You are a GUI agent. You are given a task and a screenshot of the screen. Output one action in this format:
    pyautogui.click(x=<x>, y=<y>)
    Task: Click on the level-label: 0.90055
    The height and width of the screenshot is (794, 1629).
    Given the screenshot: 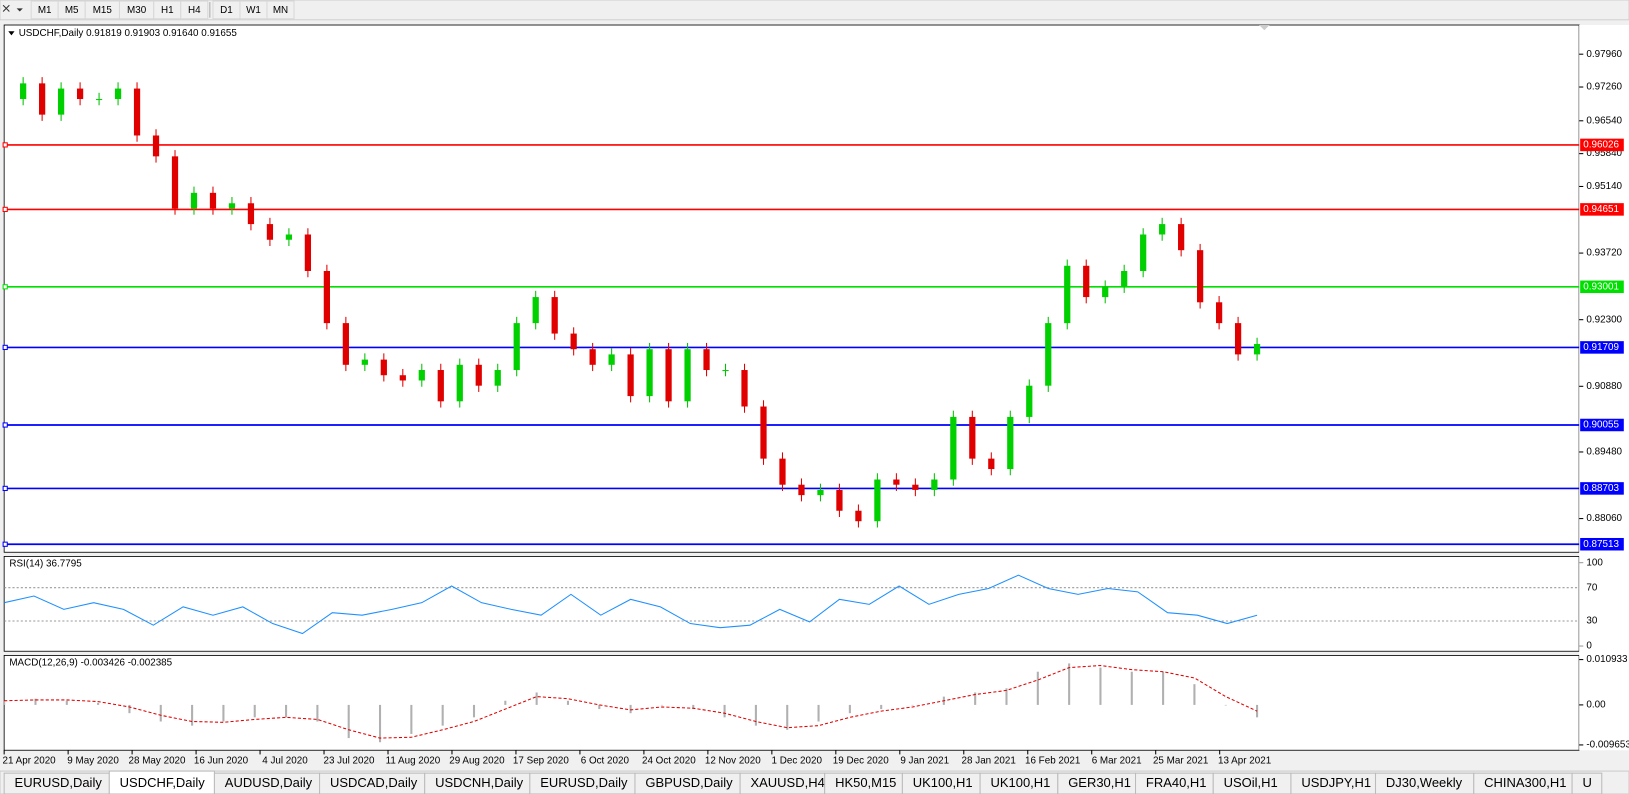 What is the action you would take?
    pyautogui.click(x=1601, y=425)
    